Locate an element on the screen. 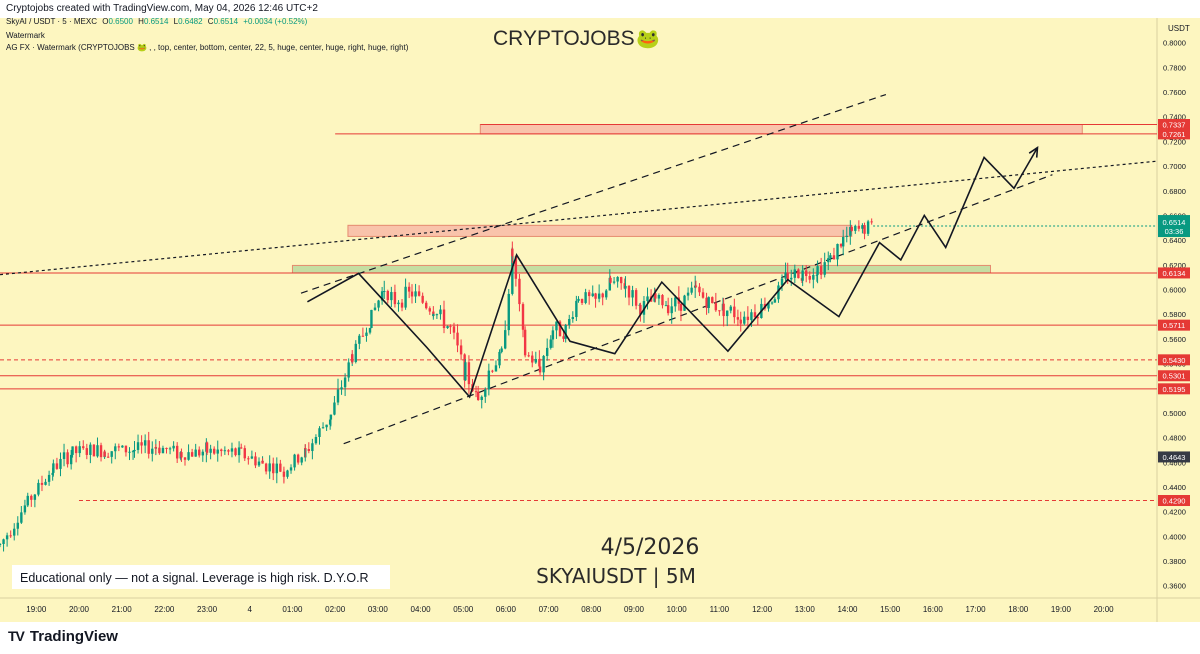 The height and width of the screenshot is (654, 1200). time-axis is located at coordinates (578, 610).